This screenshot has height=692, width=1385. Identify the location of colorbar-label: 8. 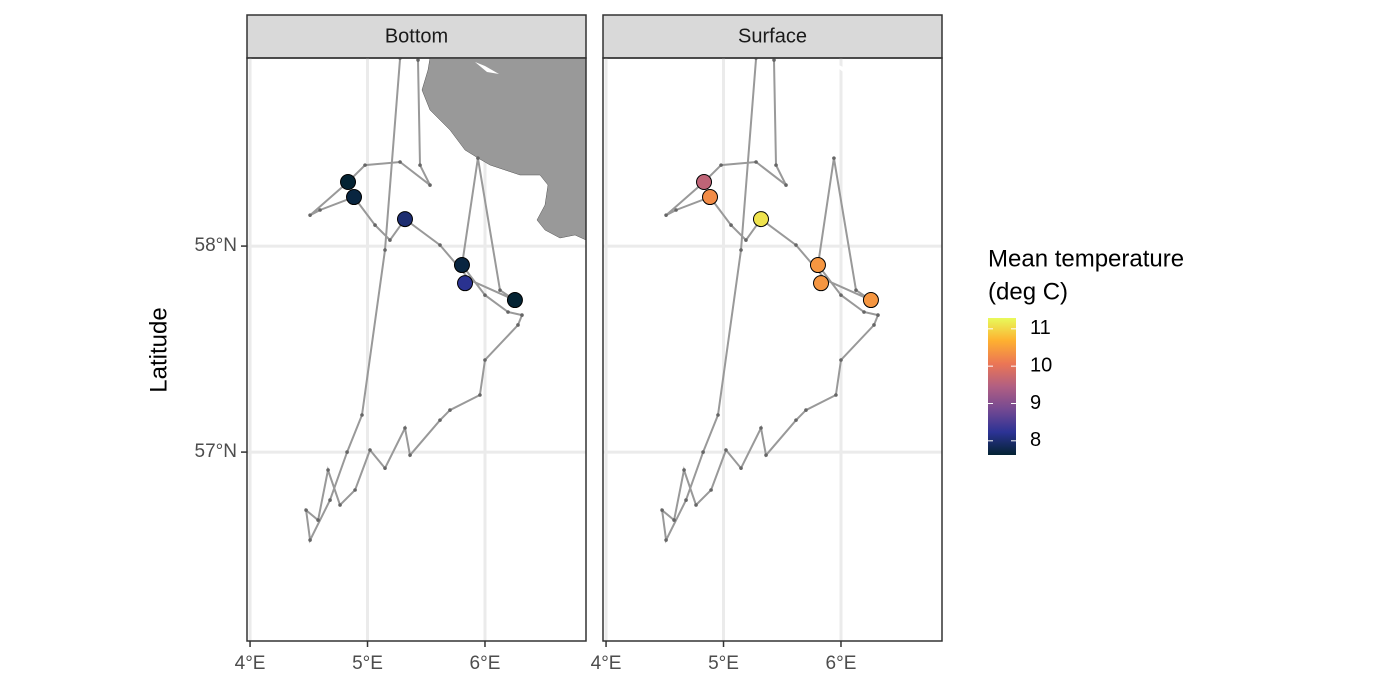
(1035, 440).